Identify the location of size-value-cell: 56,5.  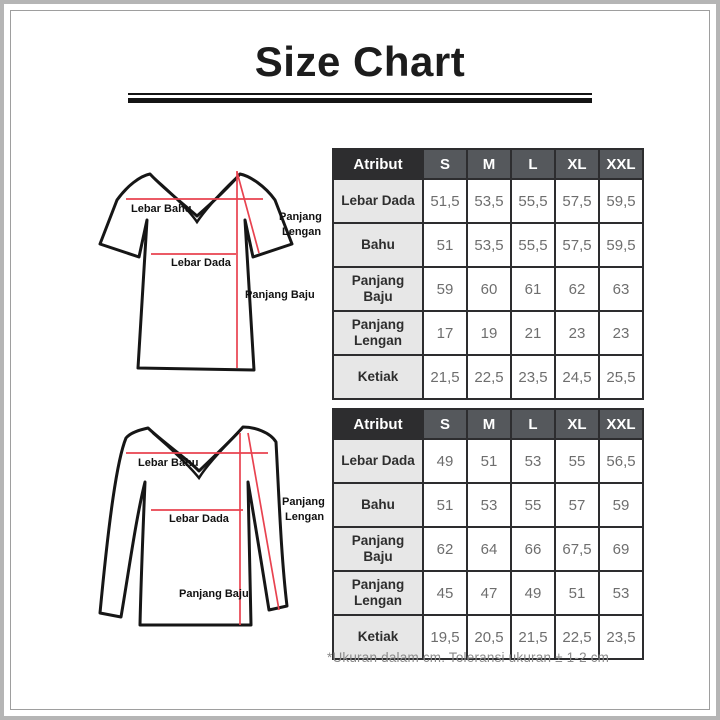
(621, 461).